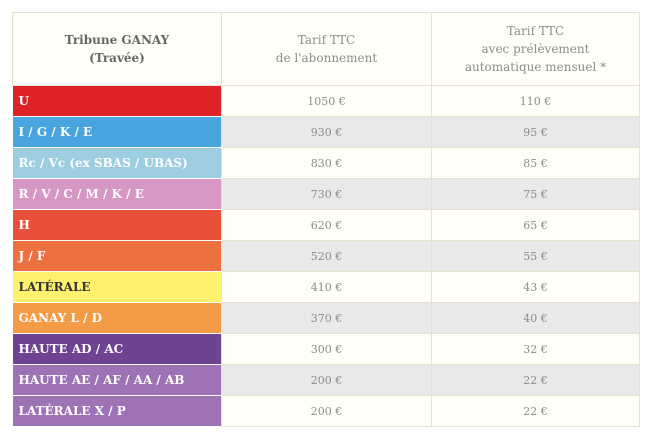 This screenshot has width=652, height=440. I want to click on tribune-label: I / G / K / E, so click(117, 132).